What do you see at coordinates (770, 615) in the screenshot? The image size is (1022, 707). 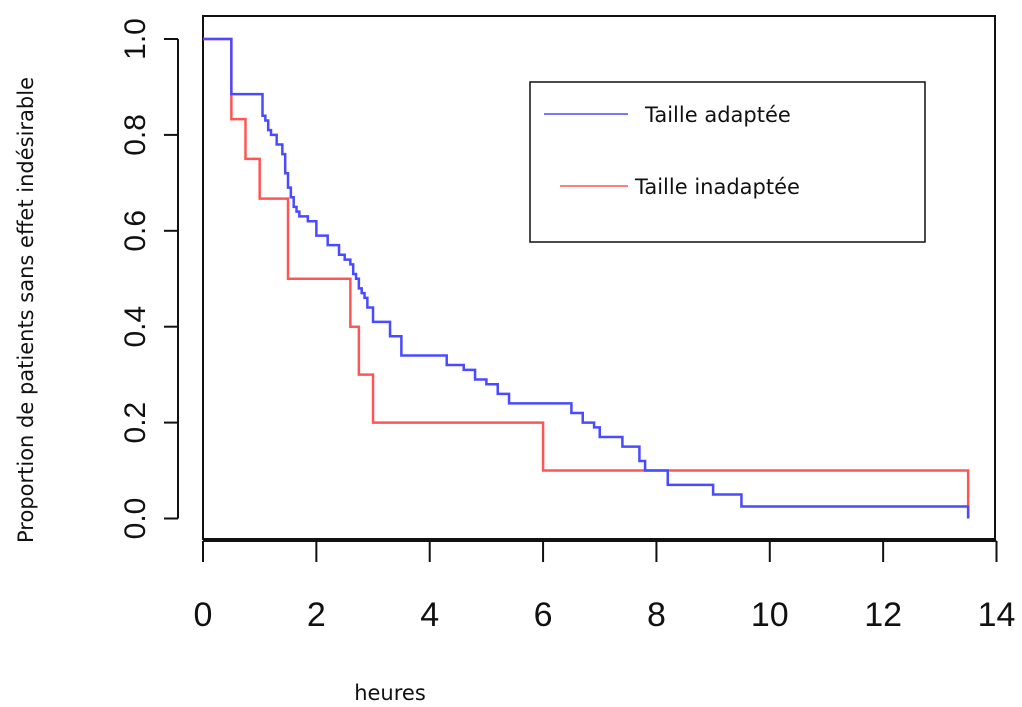 I see `x-tick-label: 10` at bounding box center [770, 615].